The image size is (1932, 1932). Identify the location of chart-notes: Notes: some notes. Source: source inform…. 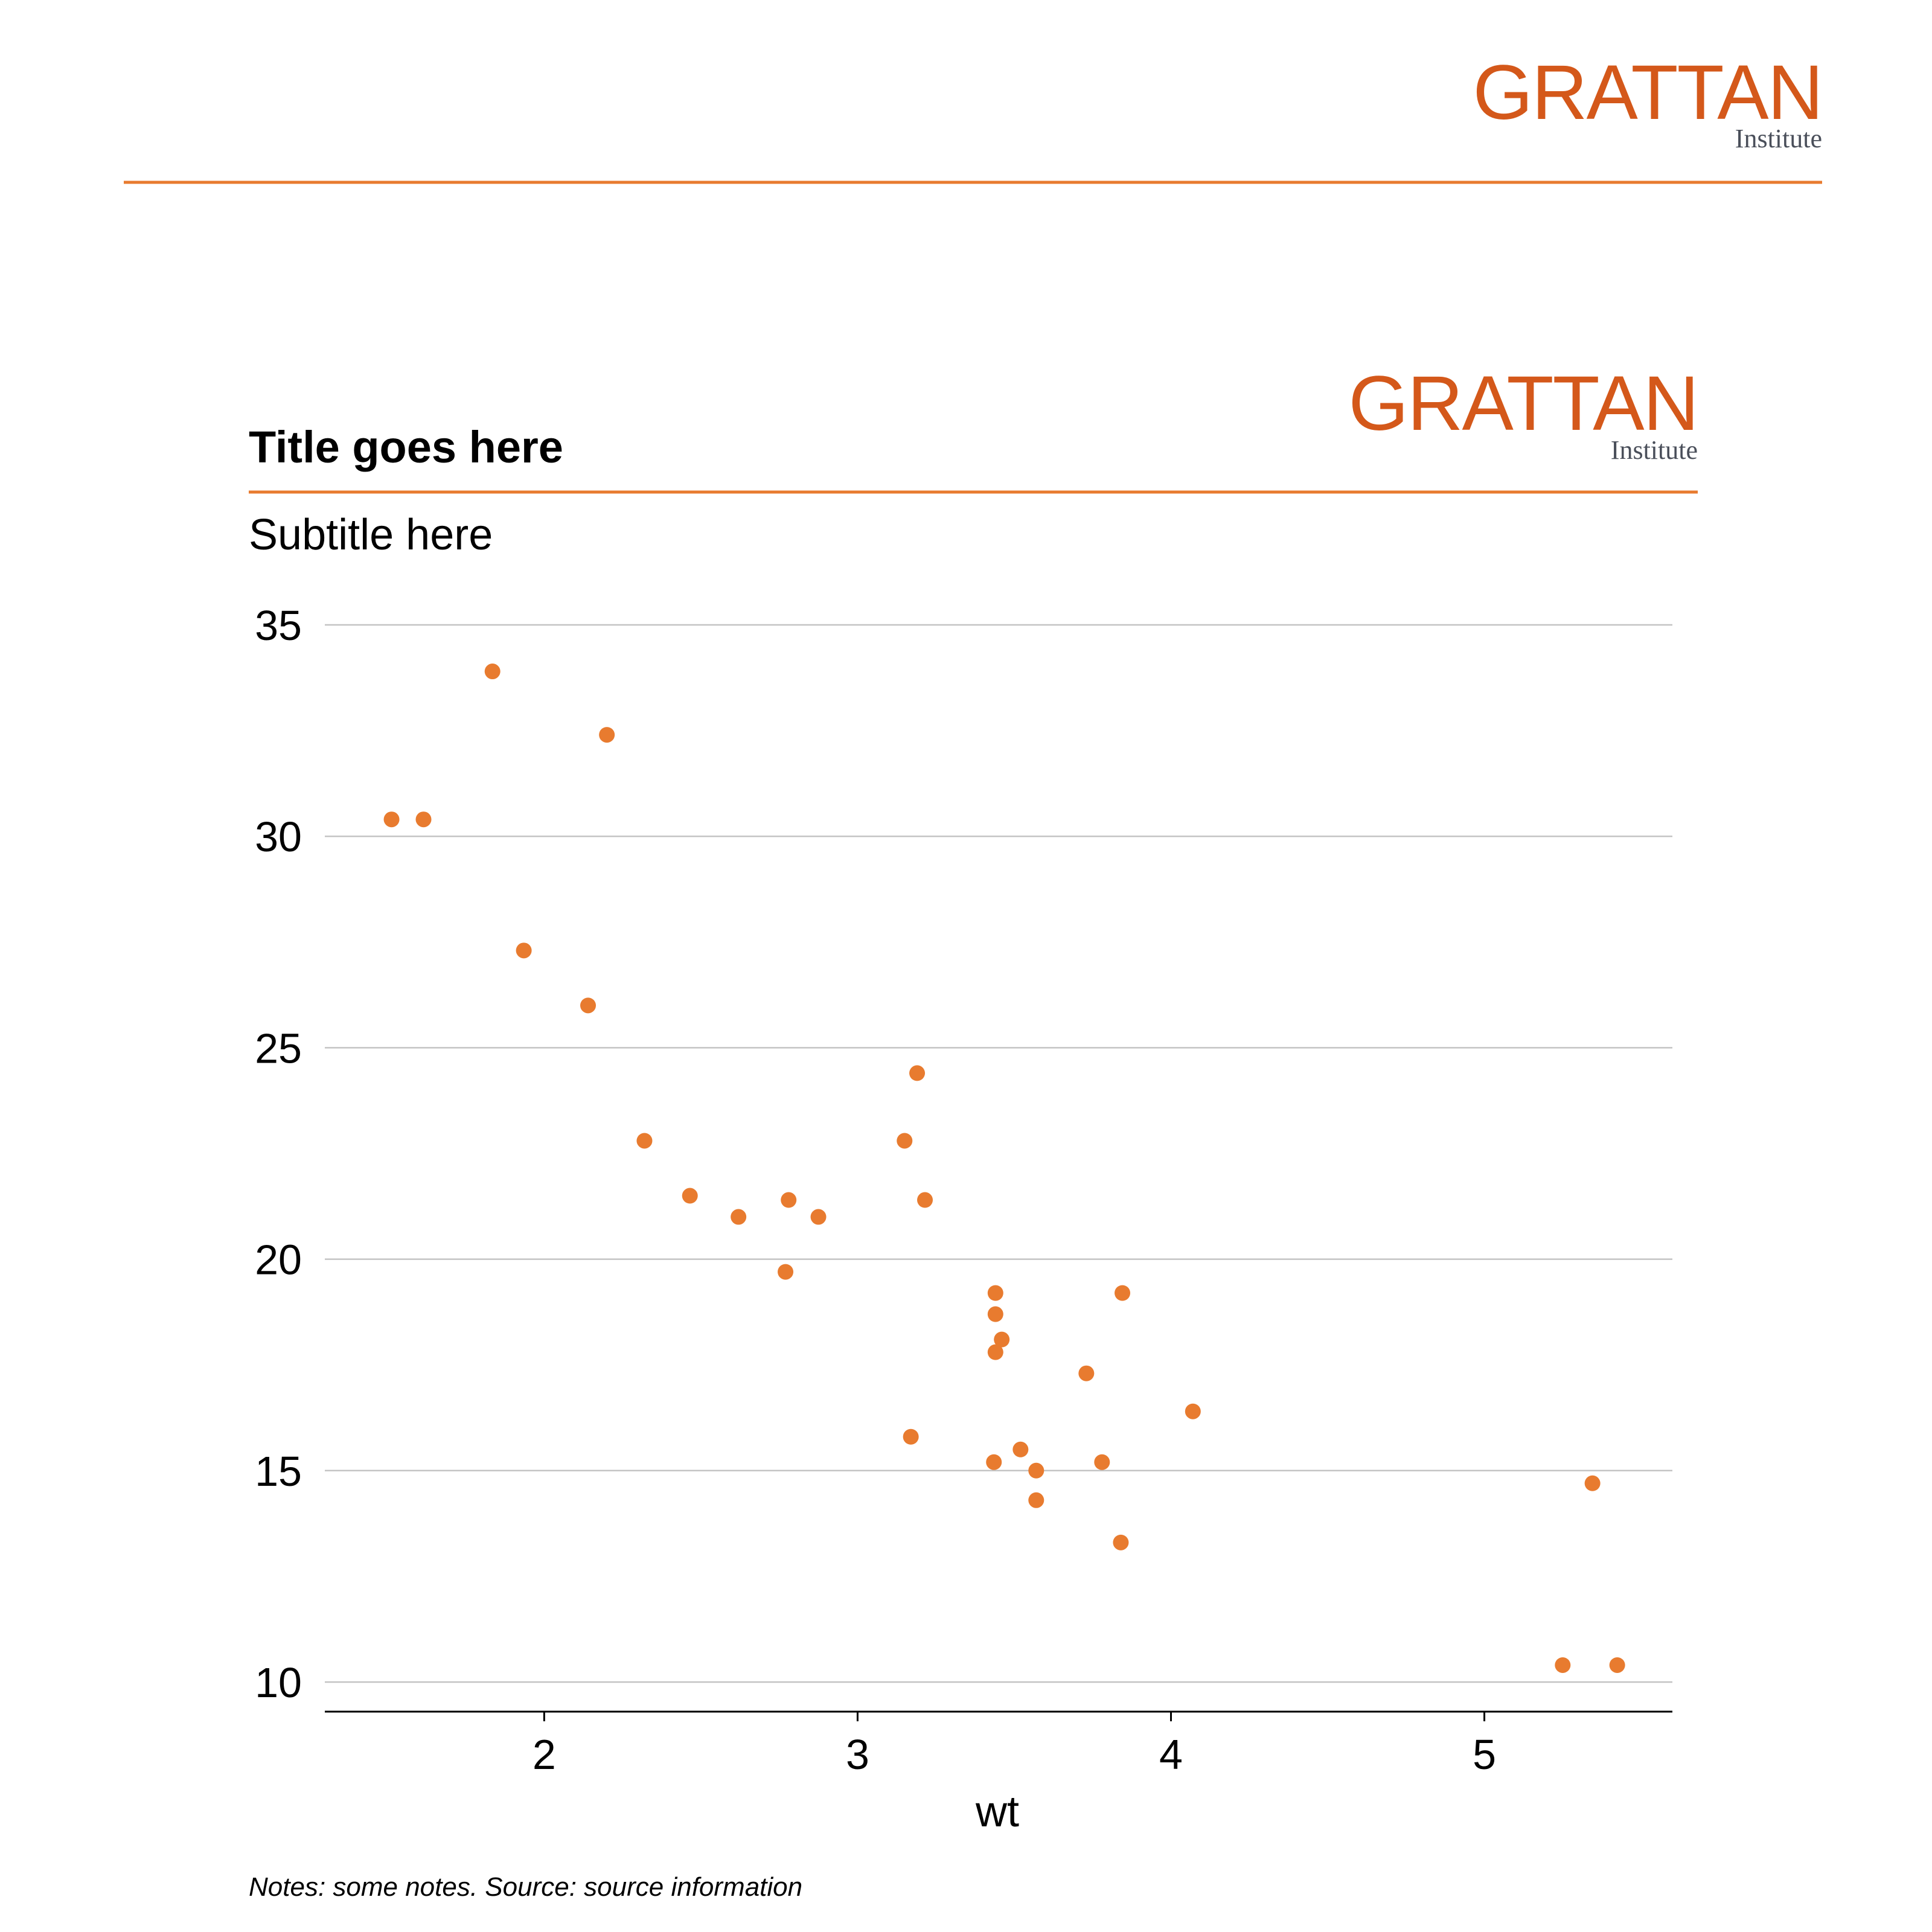
(525, 1887).